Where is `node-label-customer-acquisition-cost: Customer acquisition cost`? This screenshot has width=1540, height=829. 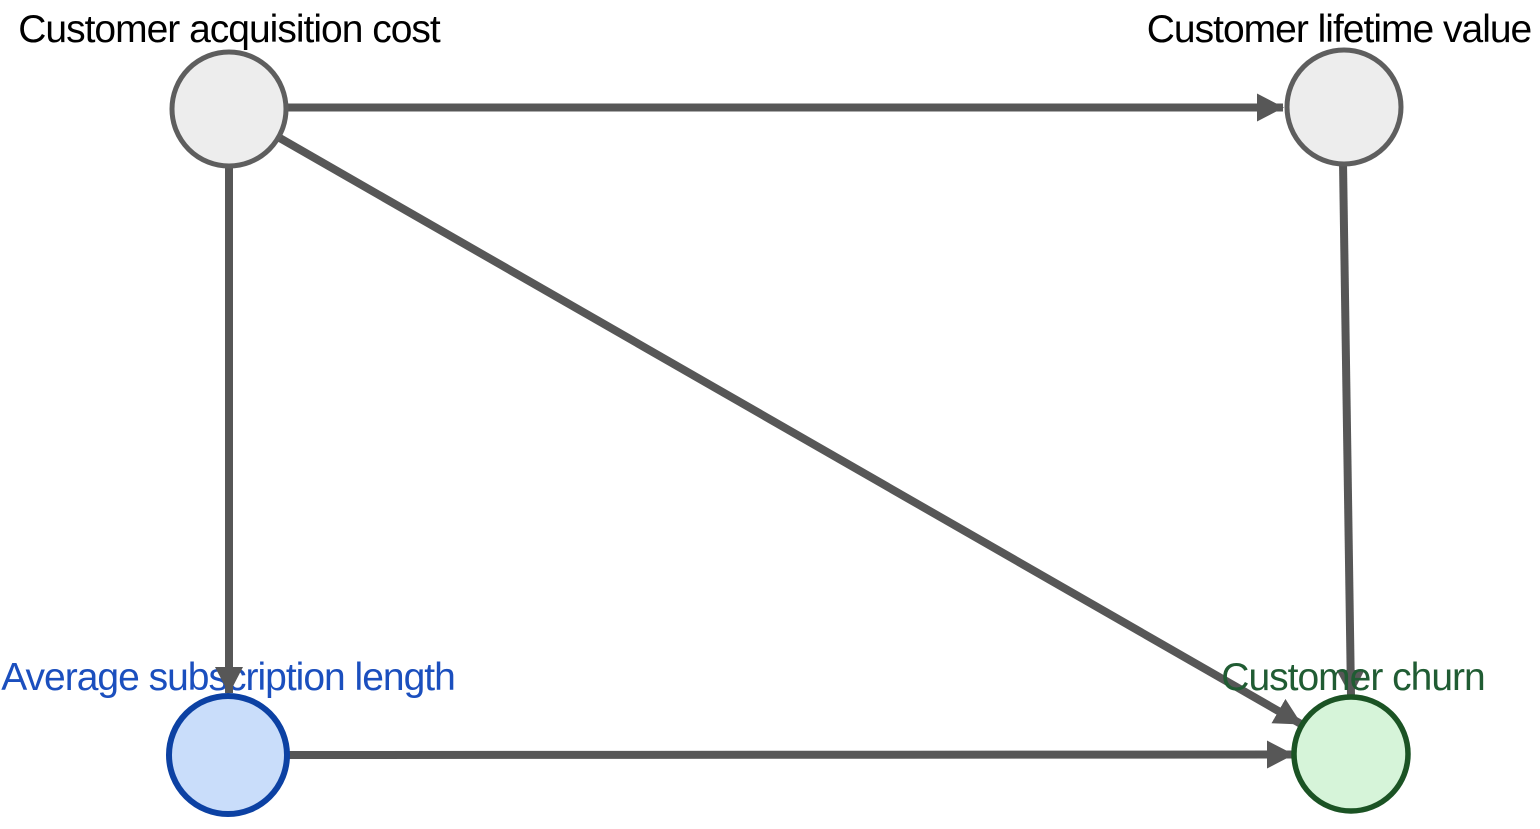 node-label-customer-acquisition-cost: Customer acquisition cost is located at coordinates (229, 29).